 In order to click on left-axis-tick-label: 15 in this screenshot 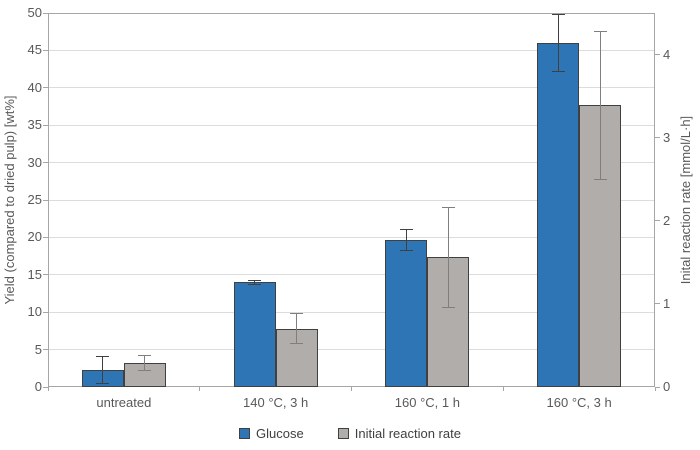, I will do `click(34, 274)`.